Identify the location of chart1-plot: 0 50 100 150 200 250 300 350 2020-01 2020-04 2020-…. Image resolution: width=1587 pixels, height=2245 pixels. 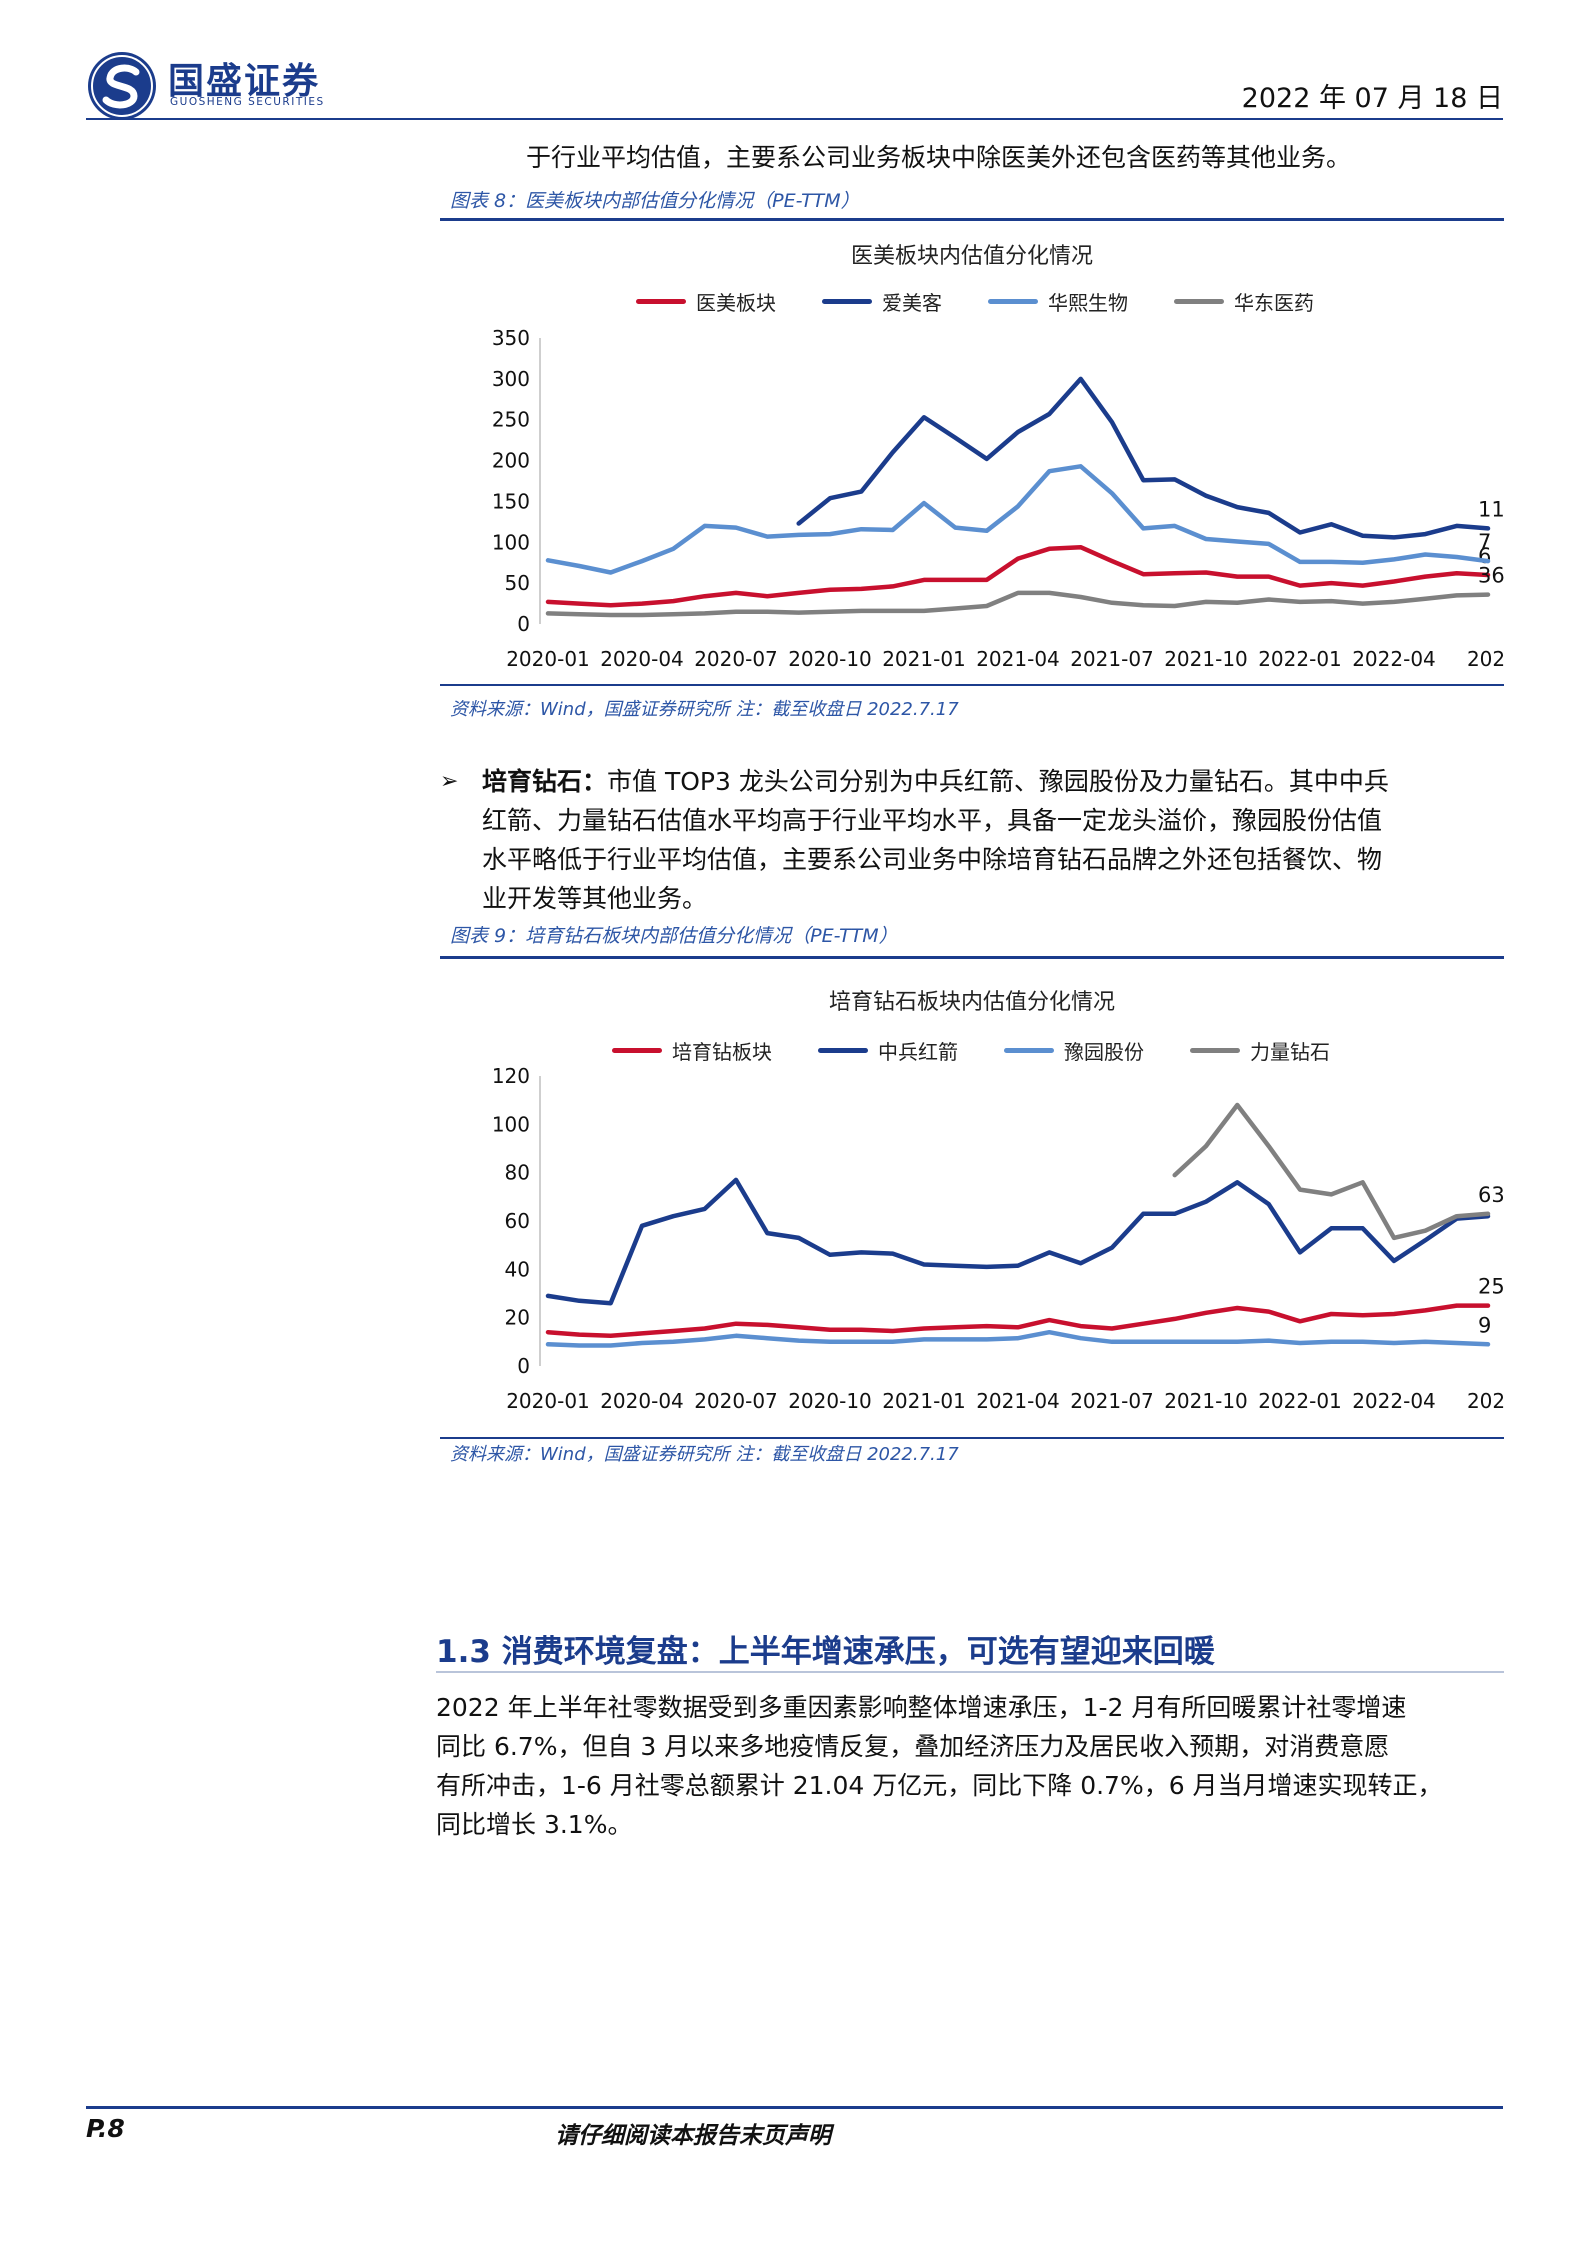
(998, 498).